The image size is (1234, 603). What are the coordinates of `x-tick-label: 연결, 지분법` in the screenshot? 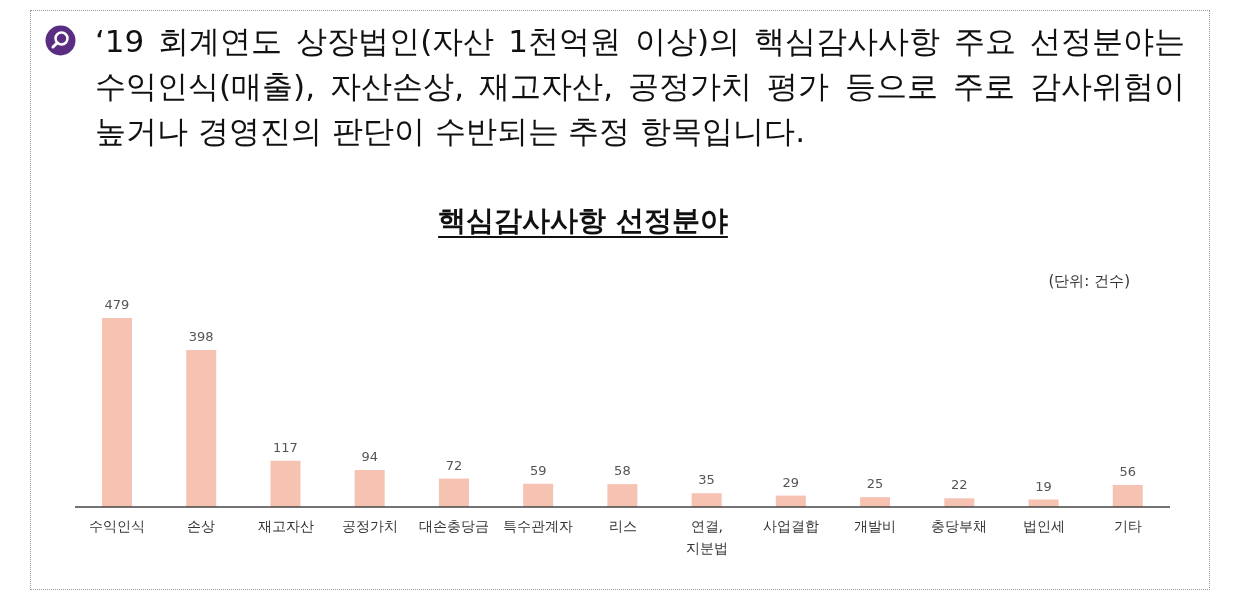 It's located at (706, 537).